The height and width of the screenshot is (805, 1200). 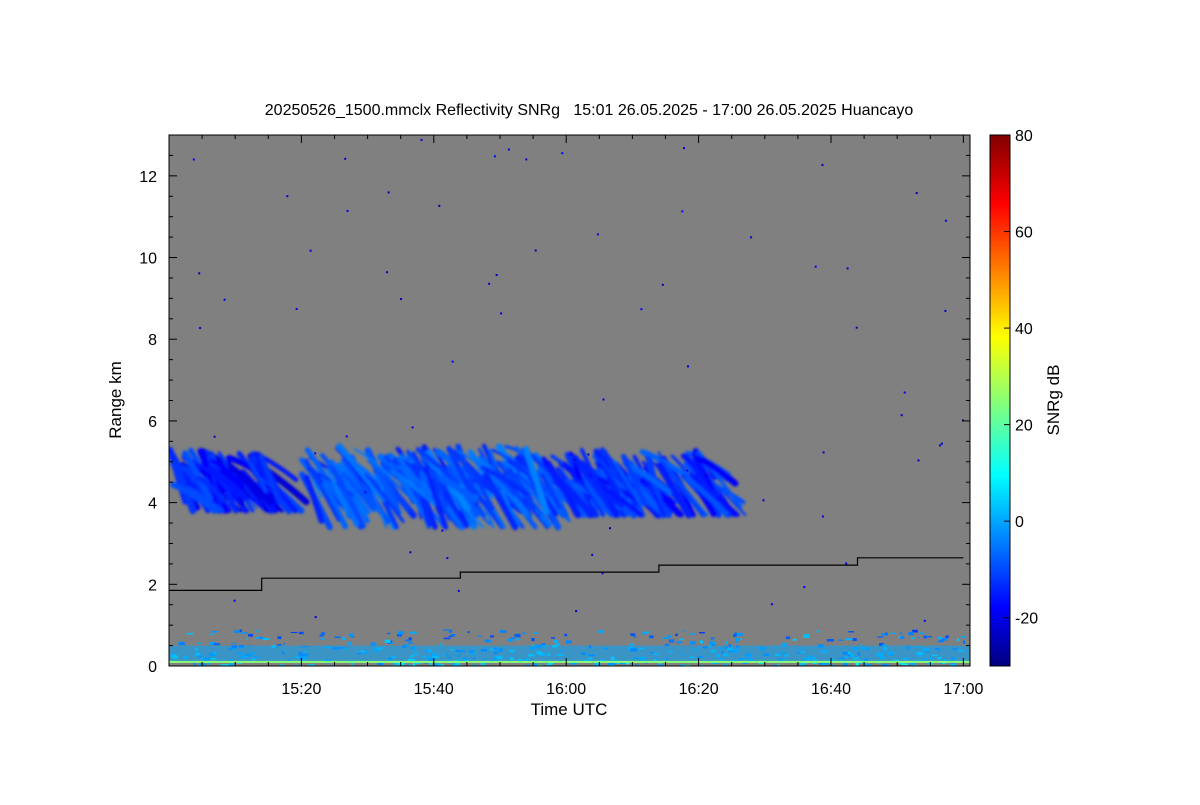 I want to click on y-tick-label: 8, so click(x=152, y=340).